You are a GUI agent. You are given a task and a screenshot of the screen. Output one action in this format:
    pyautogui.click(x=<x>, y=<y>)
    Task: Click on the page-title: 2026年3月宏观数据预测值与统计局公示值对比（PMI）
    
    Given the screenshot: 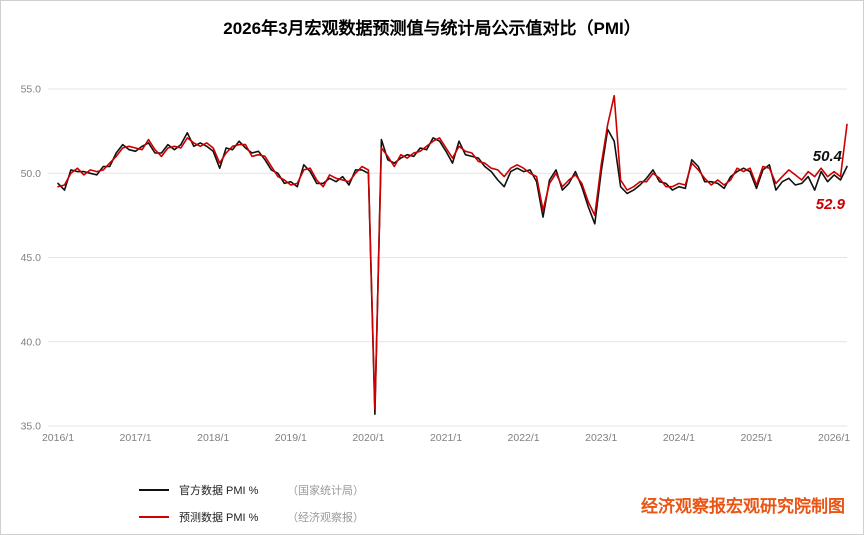 What is the action you would take?
    pyautogui.click(x=432, y=28)
    